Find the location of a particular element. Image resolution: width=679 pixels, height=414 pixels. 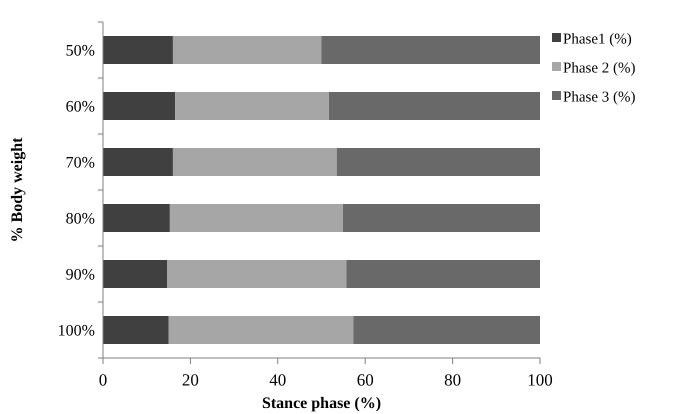

y-tick-label: 90% is located at coordinates (80, 275).